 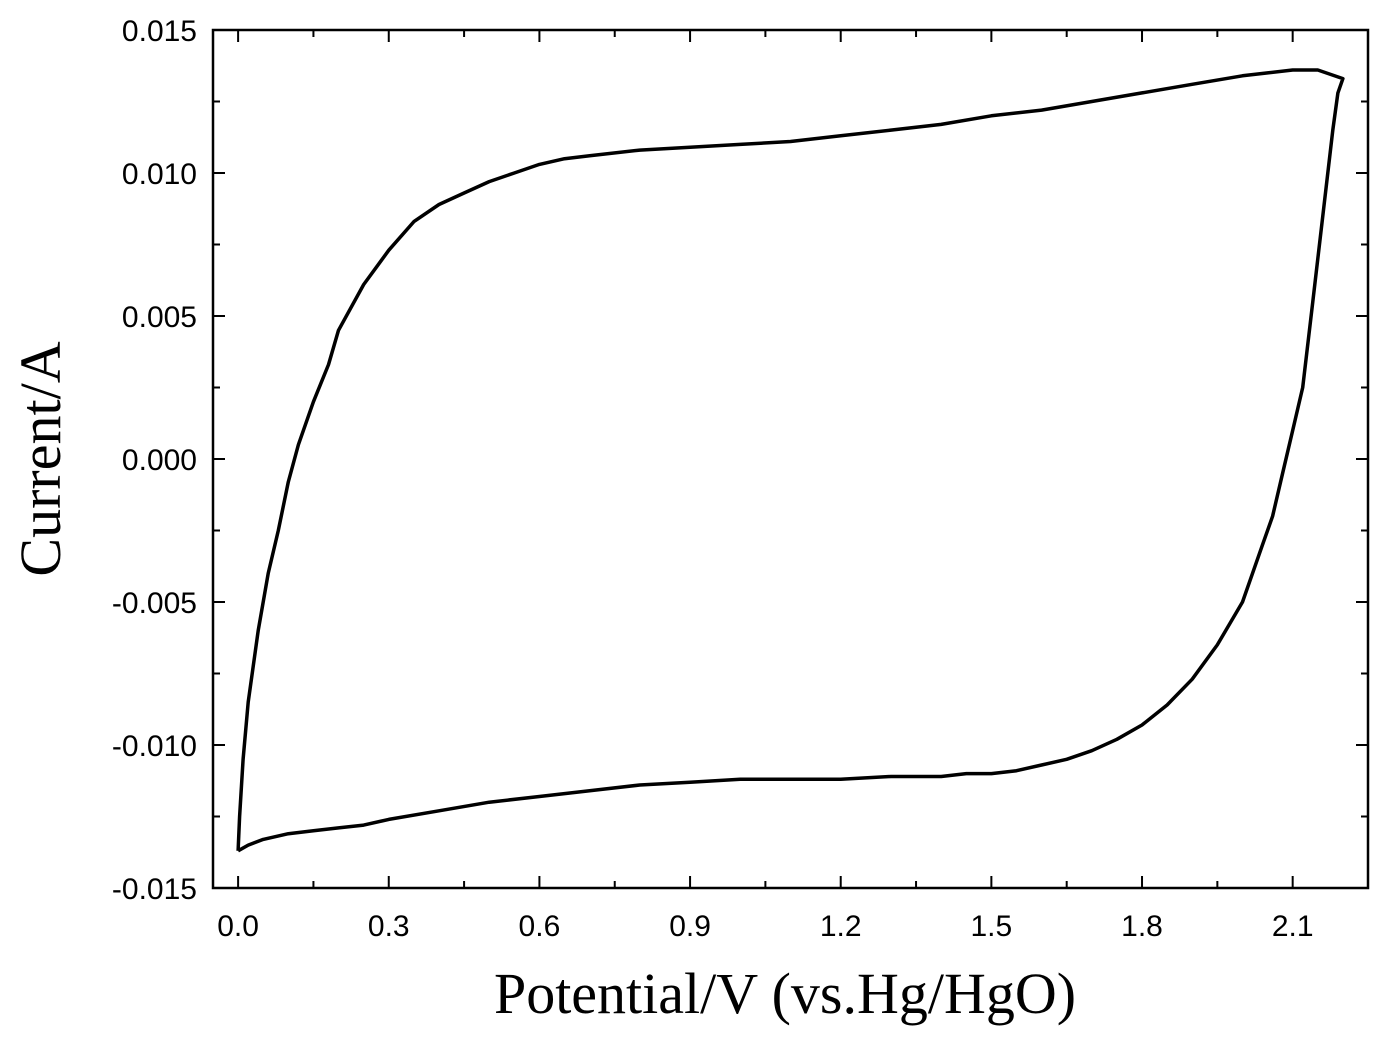 I want to click on x-tick-label: 1.8, so click(x=1142, y=926).